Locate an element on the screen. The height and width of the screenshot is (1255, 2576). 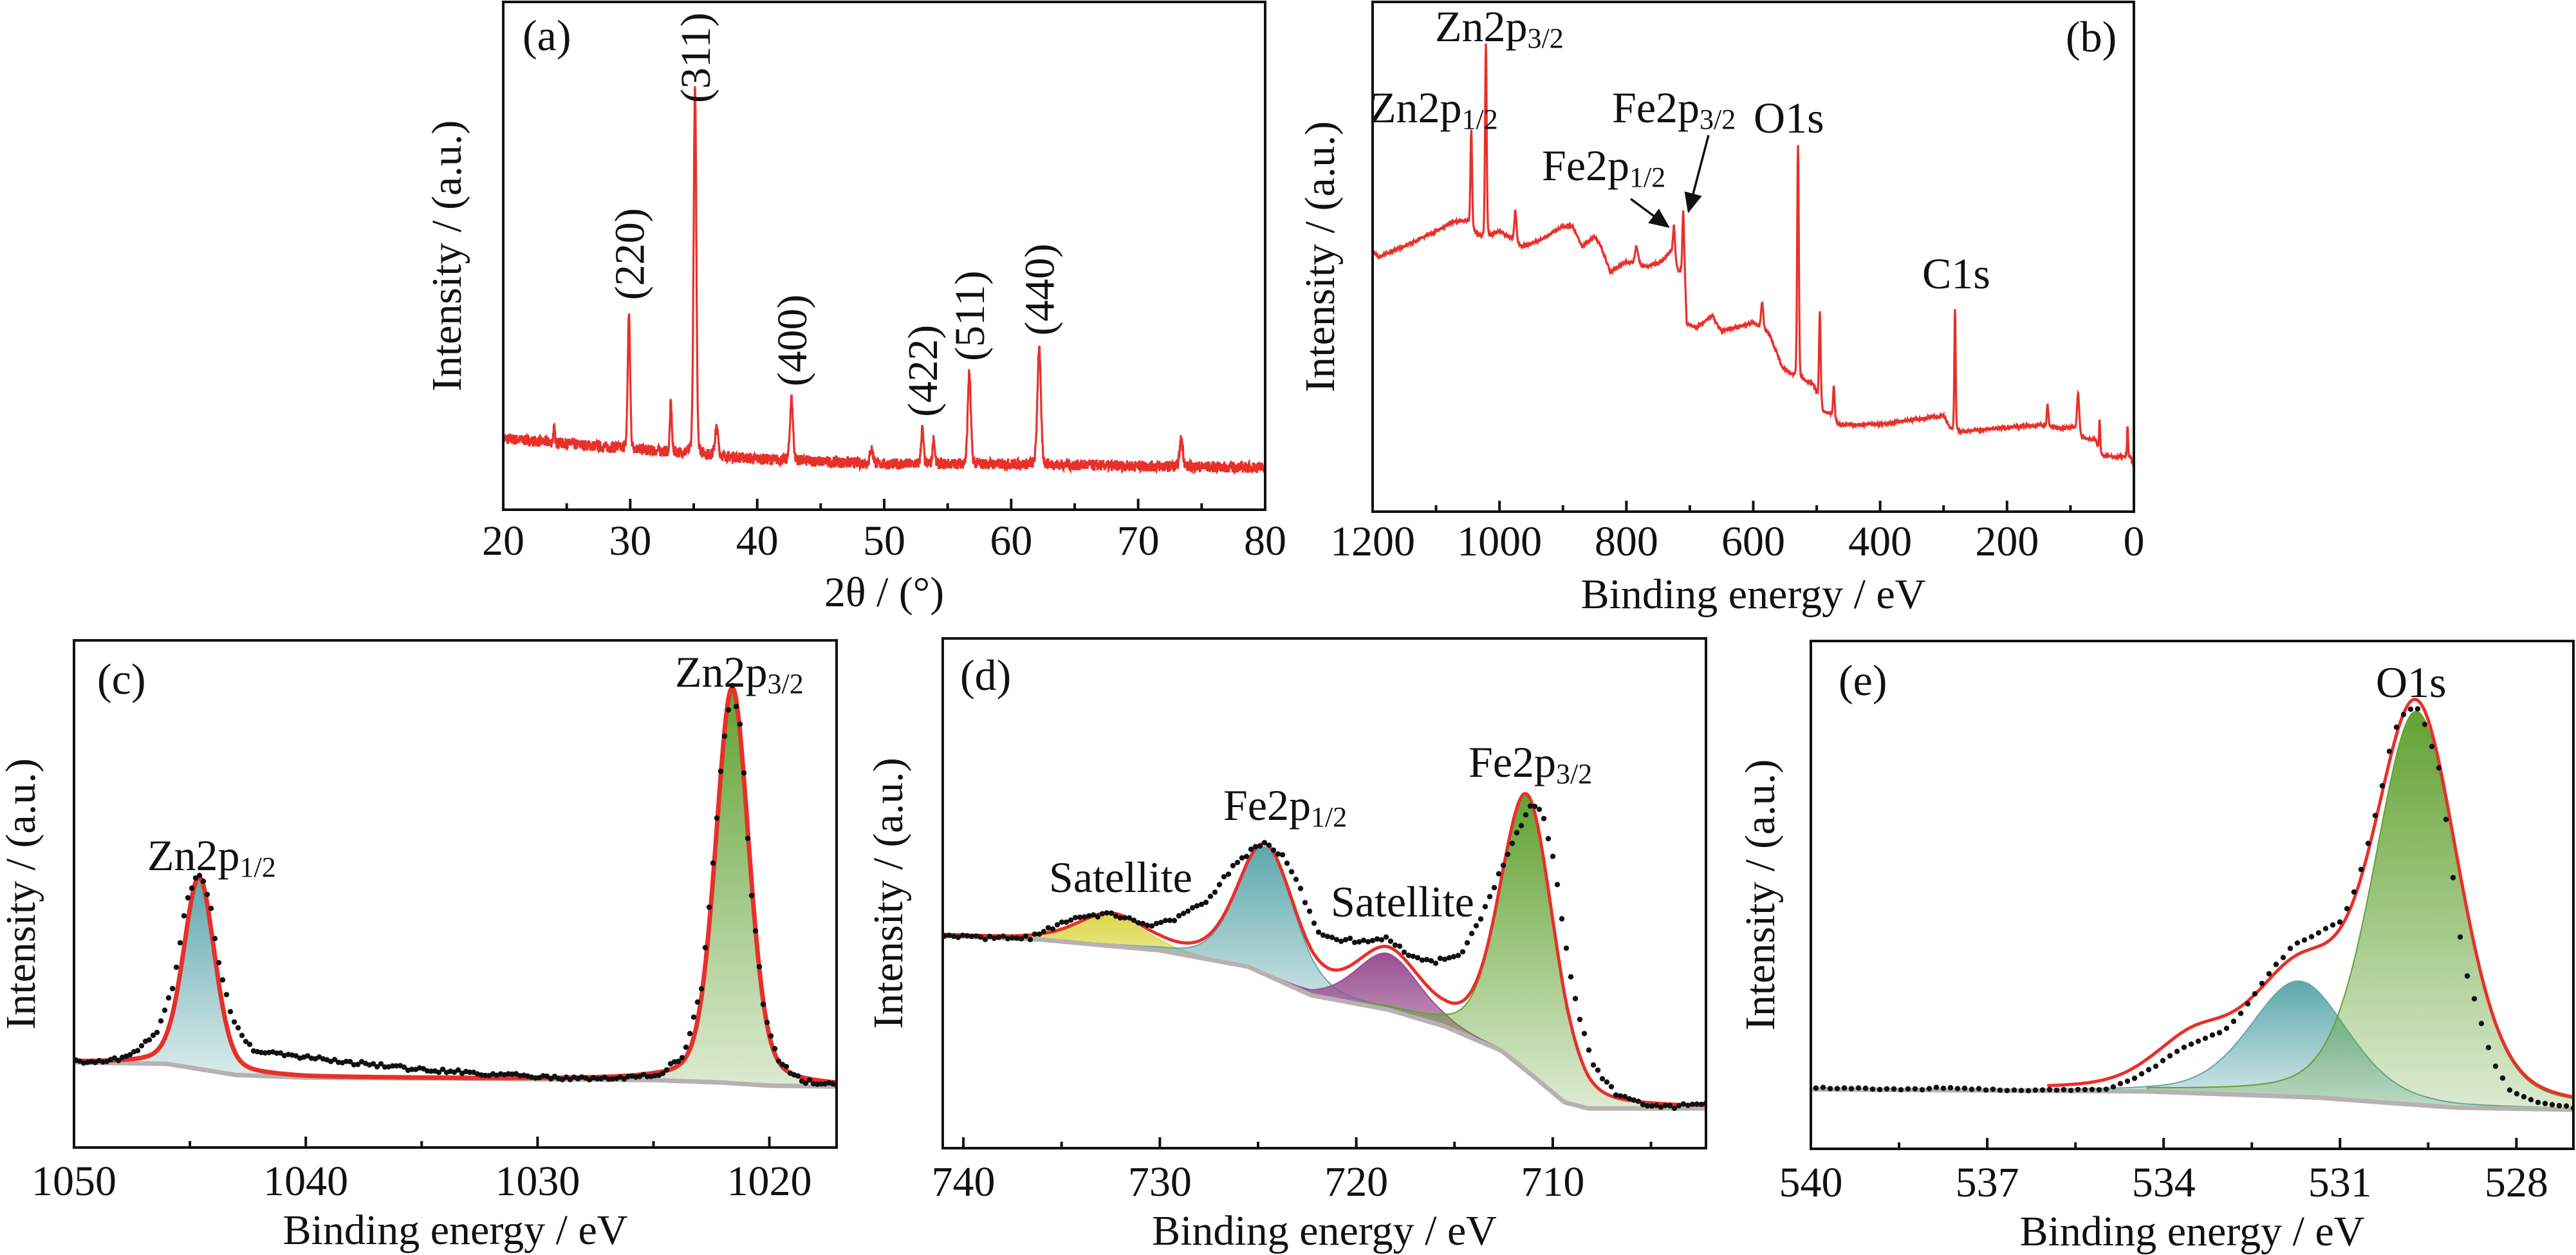
x-tick-label: 1050 is located at coordinates (74, 1181).